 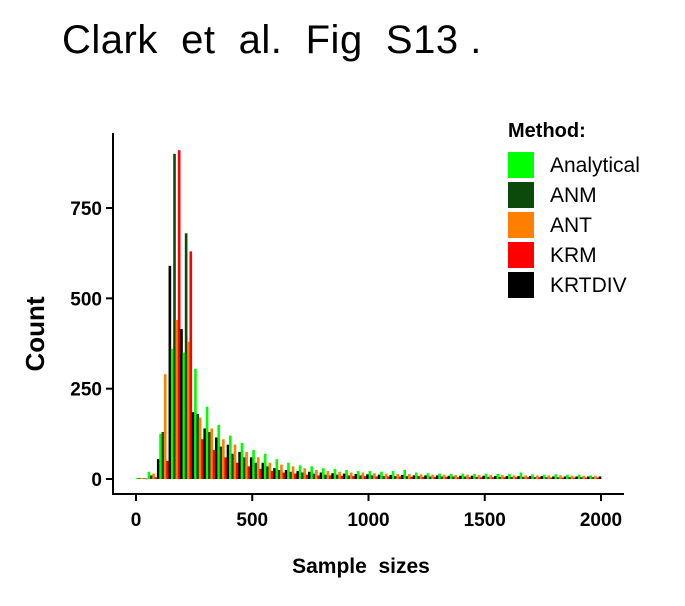 I want to click on x-tick-label: 1000, so click(x=368, y=520).